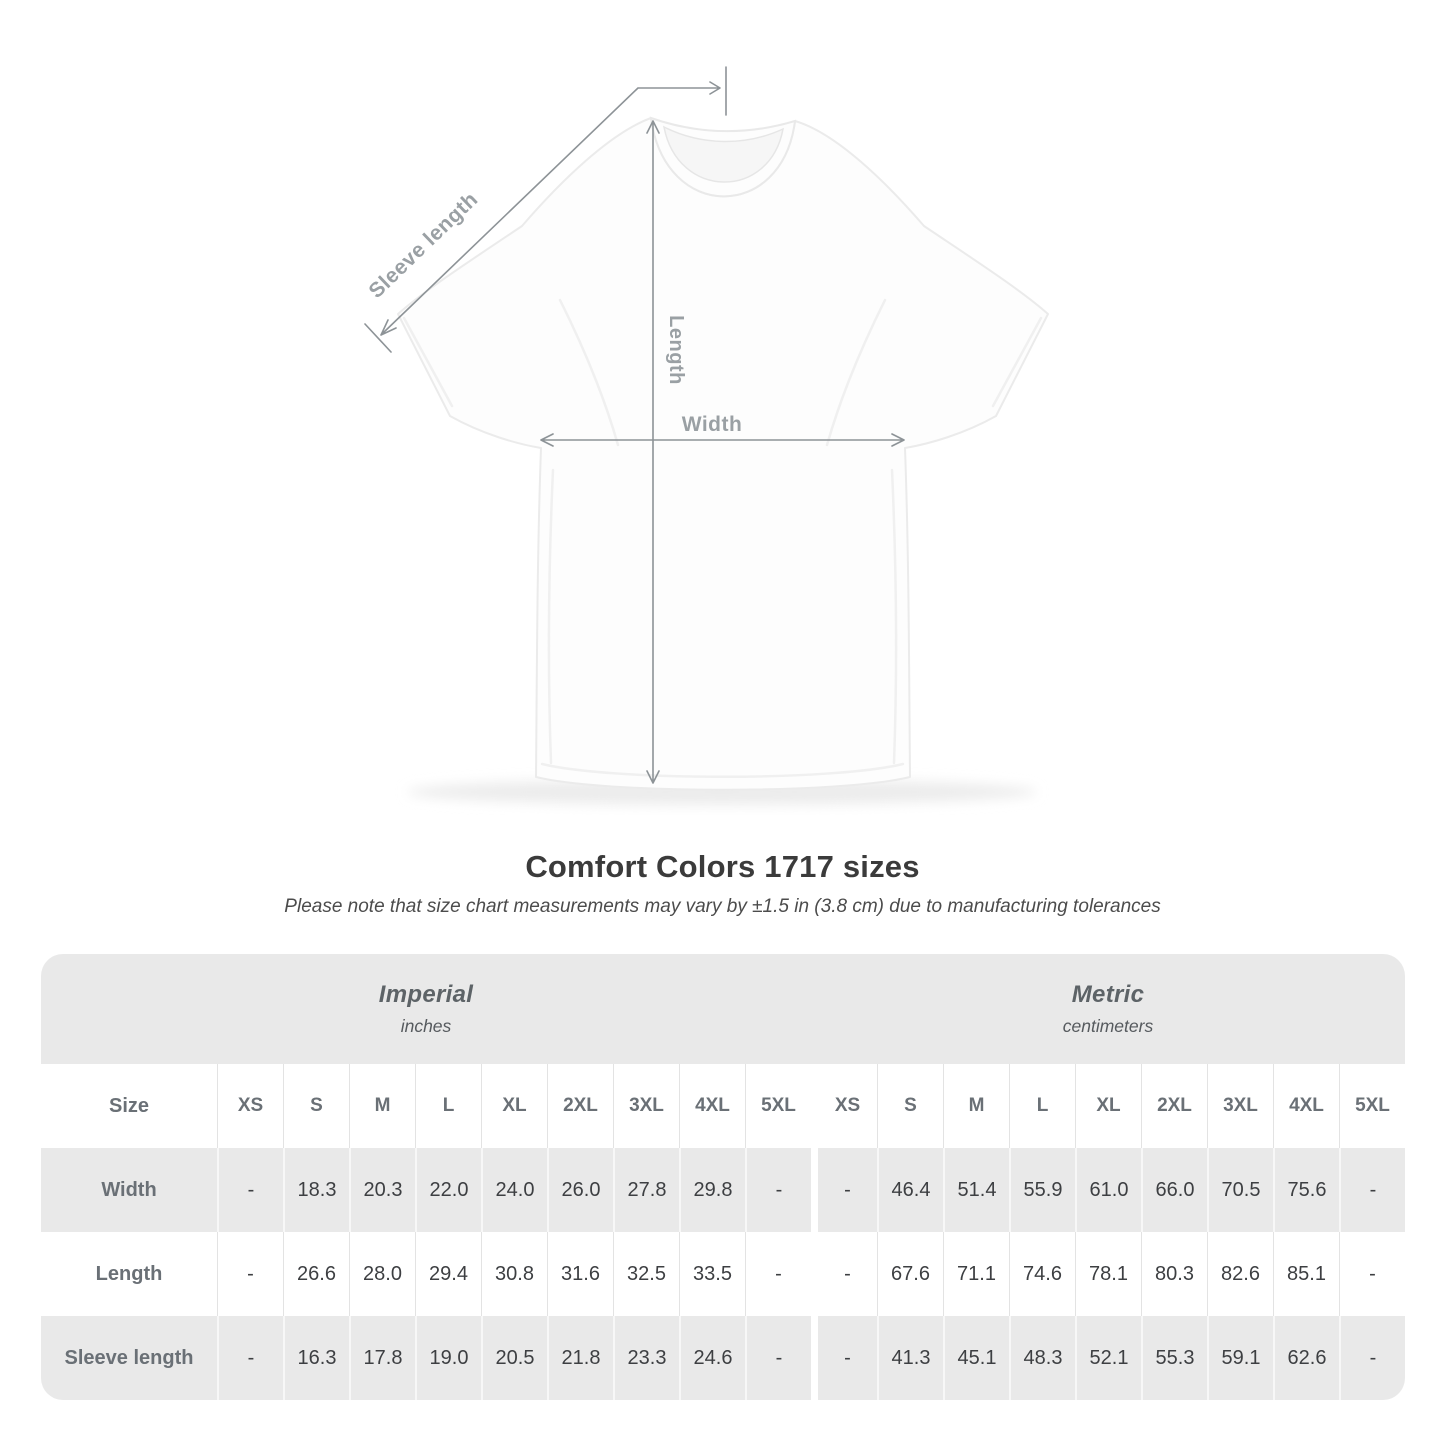 This screenshot has height=1445, width=1445. I want to click on metric-unit-label: centimeters, so click(1108, 1026).